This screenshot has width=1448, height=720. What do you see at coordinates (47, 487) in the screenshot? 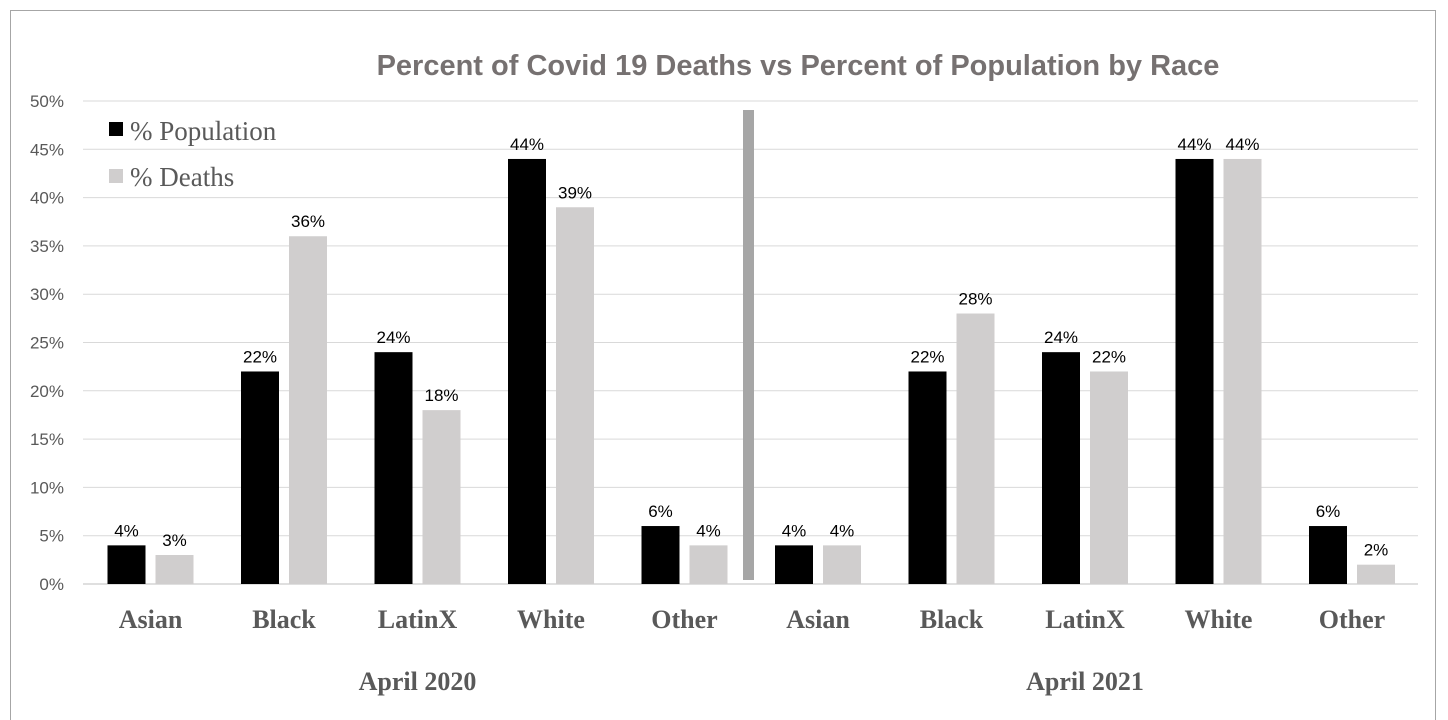
I see `y-tick-label: 10%` at bounding box center [47, 487].